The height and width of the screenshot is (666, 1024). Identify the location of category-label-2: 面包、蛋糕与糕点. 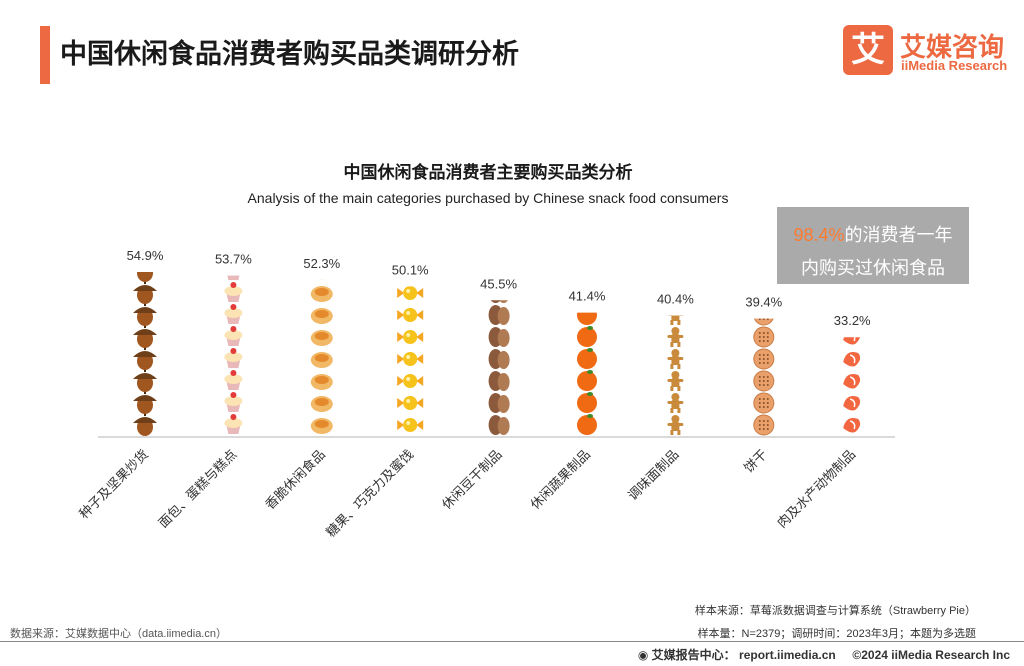
(198, 489).